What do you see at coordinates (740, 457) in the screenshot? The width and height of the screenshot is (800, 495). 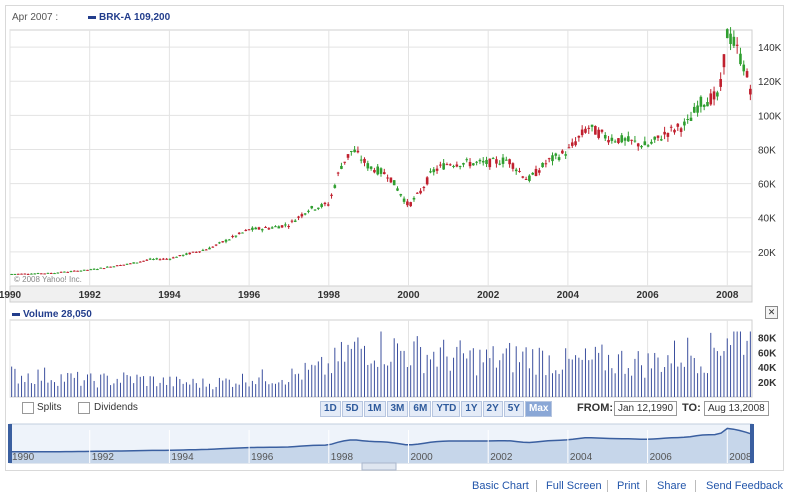 I see `navigator-year-label: 2008` at bounding box center [740, 457].